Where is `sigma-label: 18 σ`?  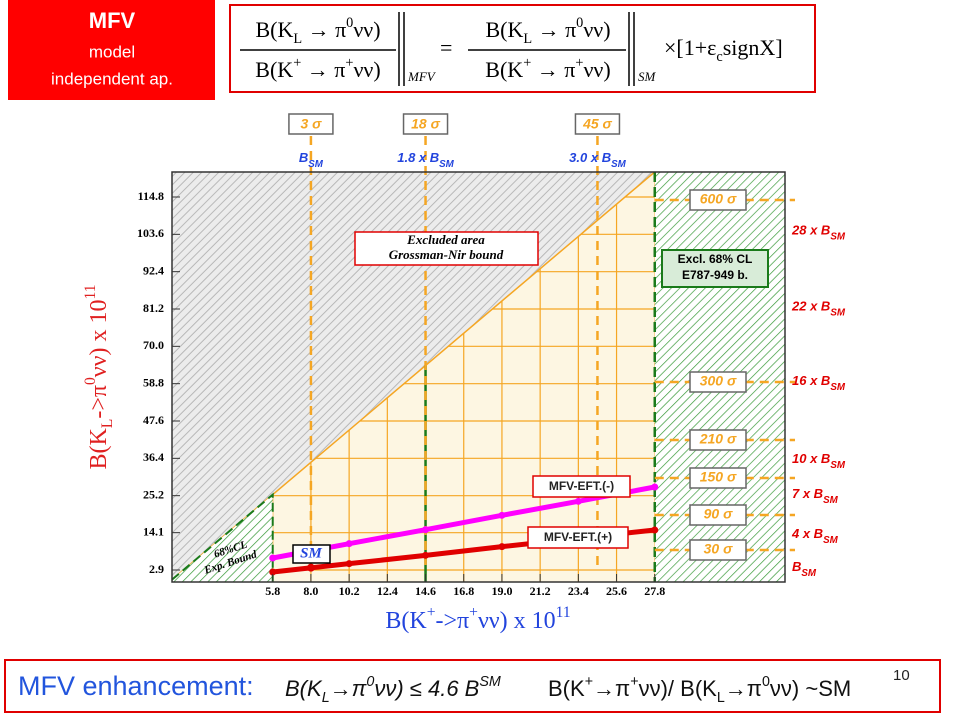
sigma-label: 18 σ is located at coordinates (425, 124).